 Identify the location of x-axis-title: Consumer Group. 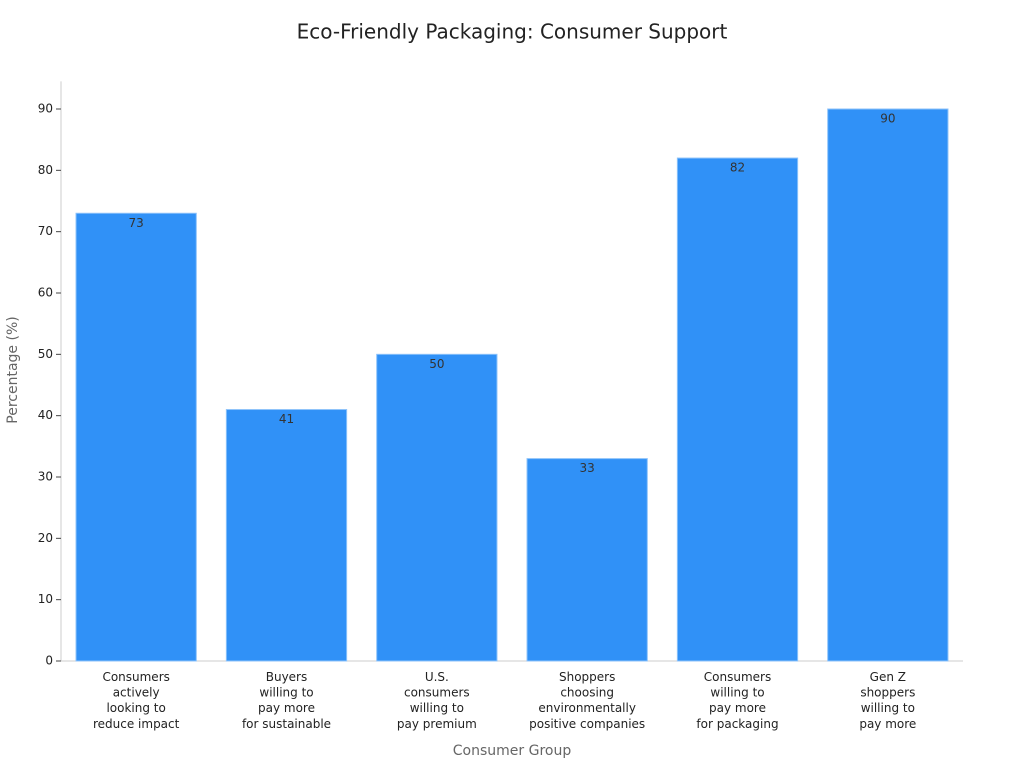
(512, 751).